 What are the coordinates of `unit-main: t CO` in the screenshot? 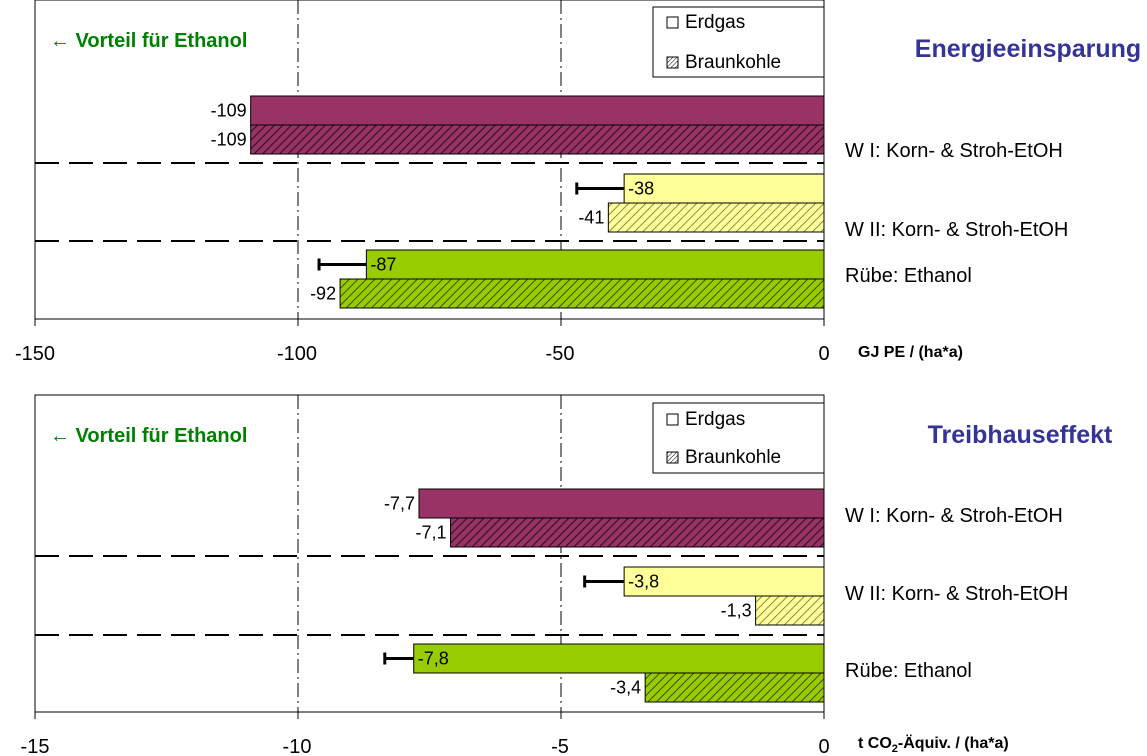 It's located at (875, 743).